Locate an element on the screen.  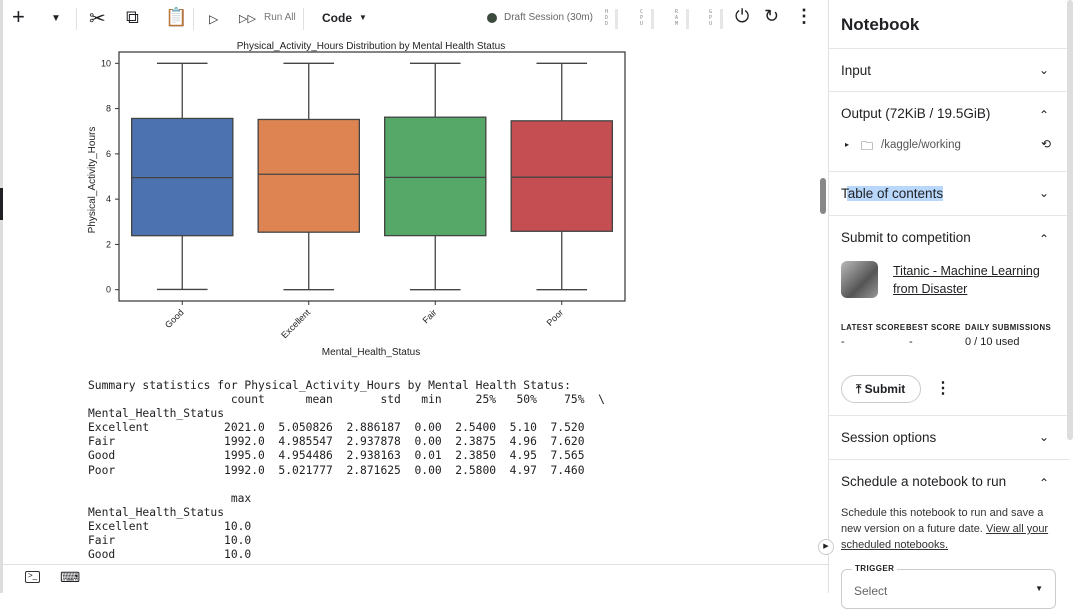
box-fair is located at coordinates (435, 176).